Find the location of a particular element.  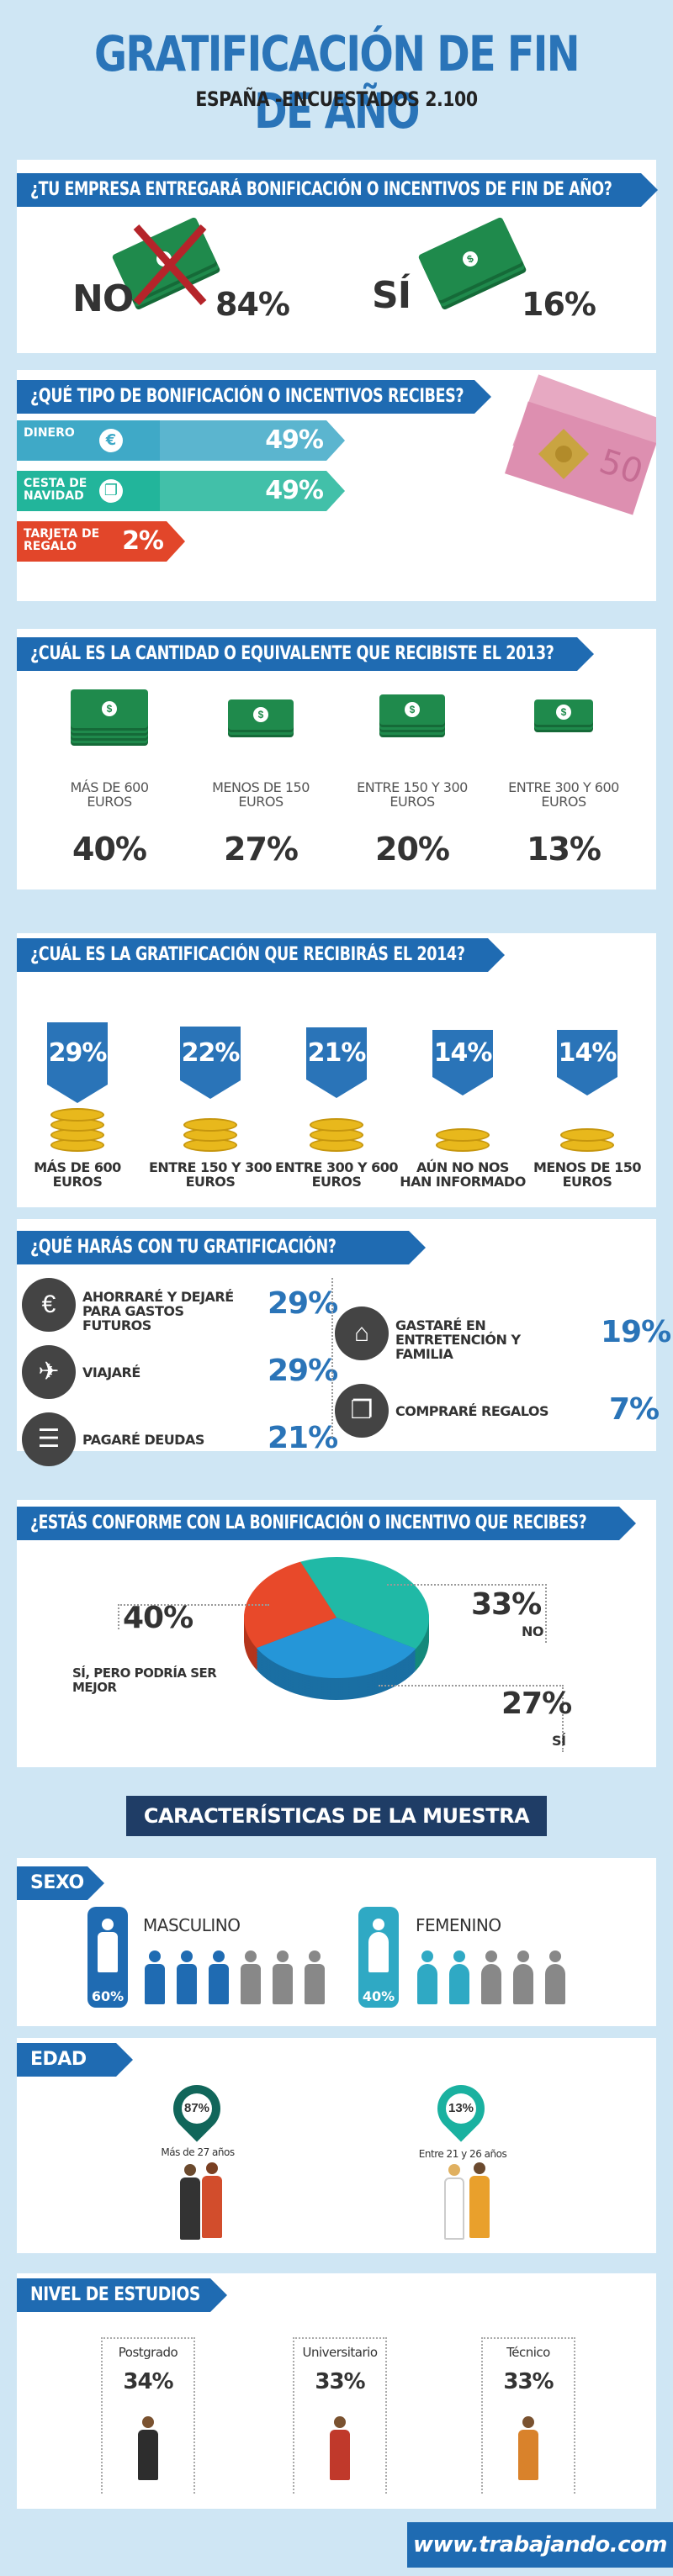

estudios-heading-bar: NIVEL DE ESTUDIOS is located at coordinates (122, 2295).